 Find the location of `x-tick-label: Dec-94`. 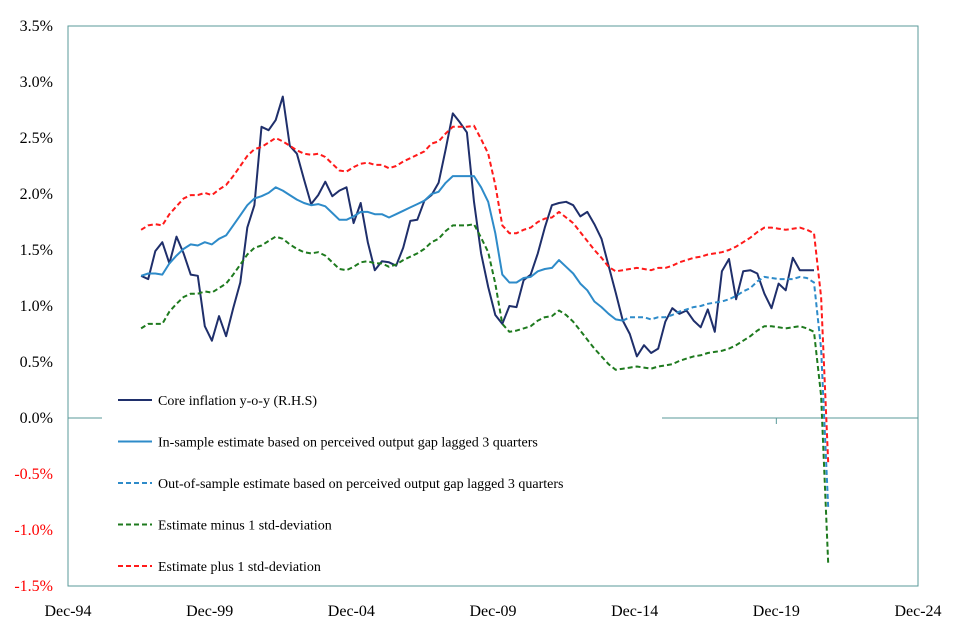

x-tick-label: Dec-94 is located at coordinates (67, 611).